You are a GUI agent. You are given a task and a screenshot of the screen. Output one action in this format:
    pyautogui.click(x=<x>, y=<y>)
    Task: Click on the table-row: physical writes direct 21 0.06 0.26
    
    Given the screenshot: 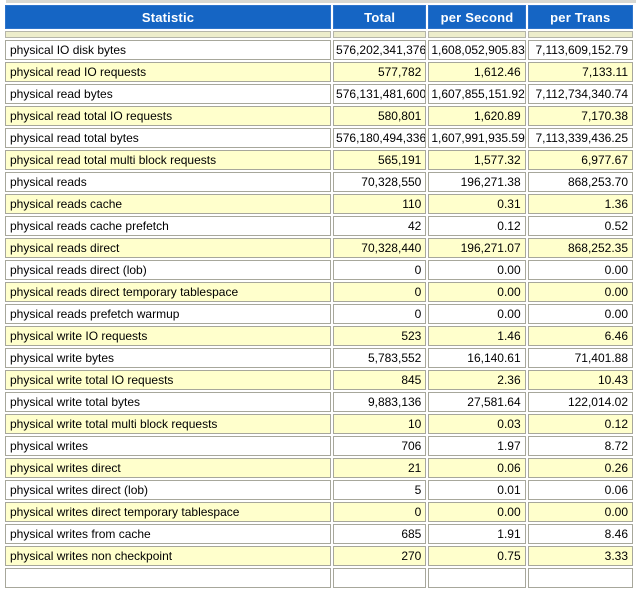 What is the action you would take?
    pyautogui.click(x=319, y=468)
    